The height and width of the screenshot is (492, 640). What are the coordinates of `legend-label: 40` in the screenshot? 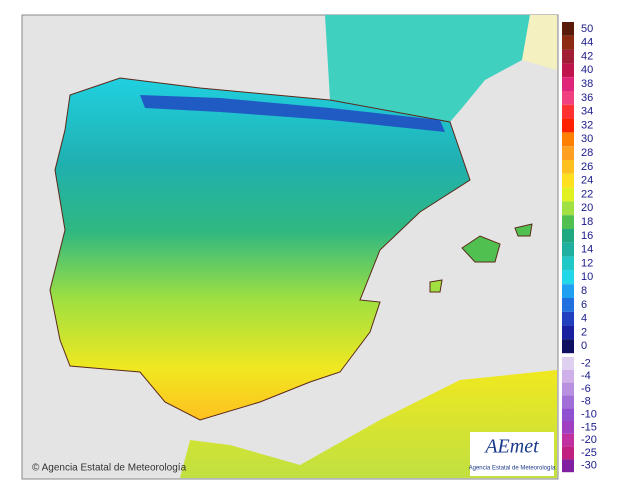 It's located at (587, 70).